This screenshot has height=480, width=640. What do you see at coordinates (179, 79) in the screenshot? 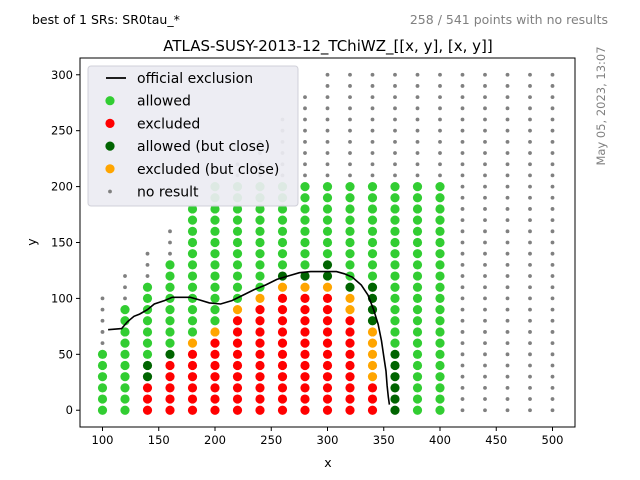
I see `legend-item-official: official exclusion` at bounding box center [179, 79].